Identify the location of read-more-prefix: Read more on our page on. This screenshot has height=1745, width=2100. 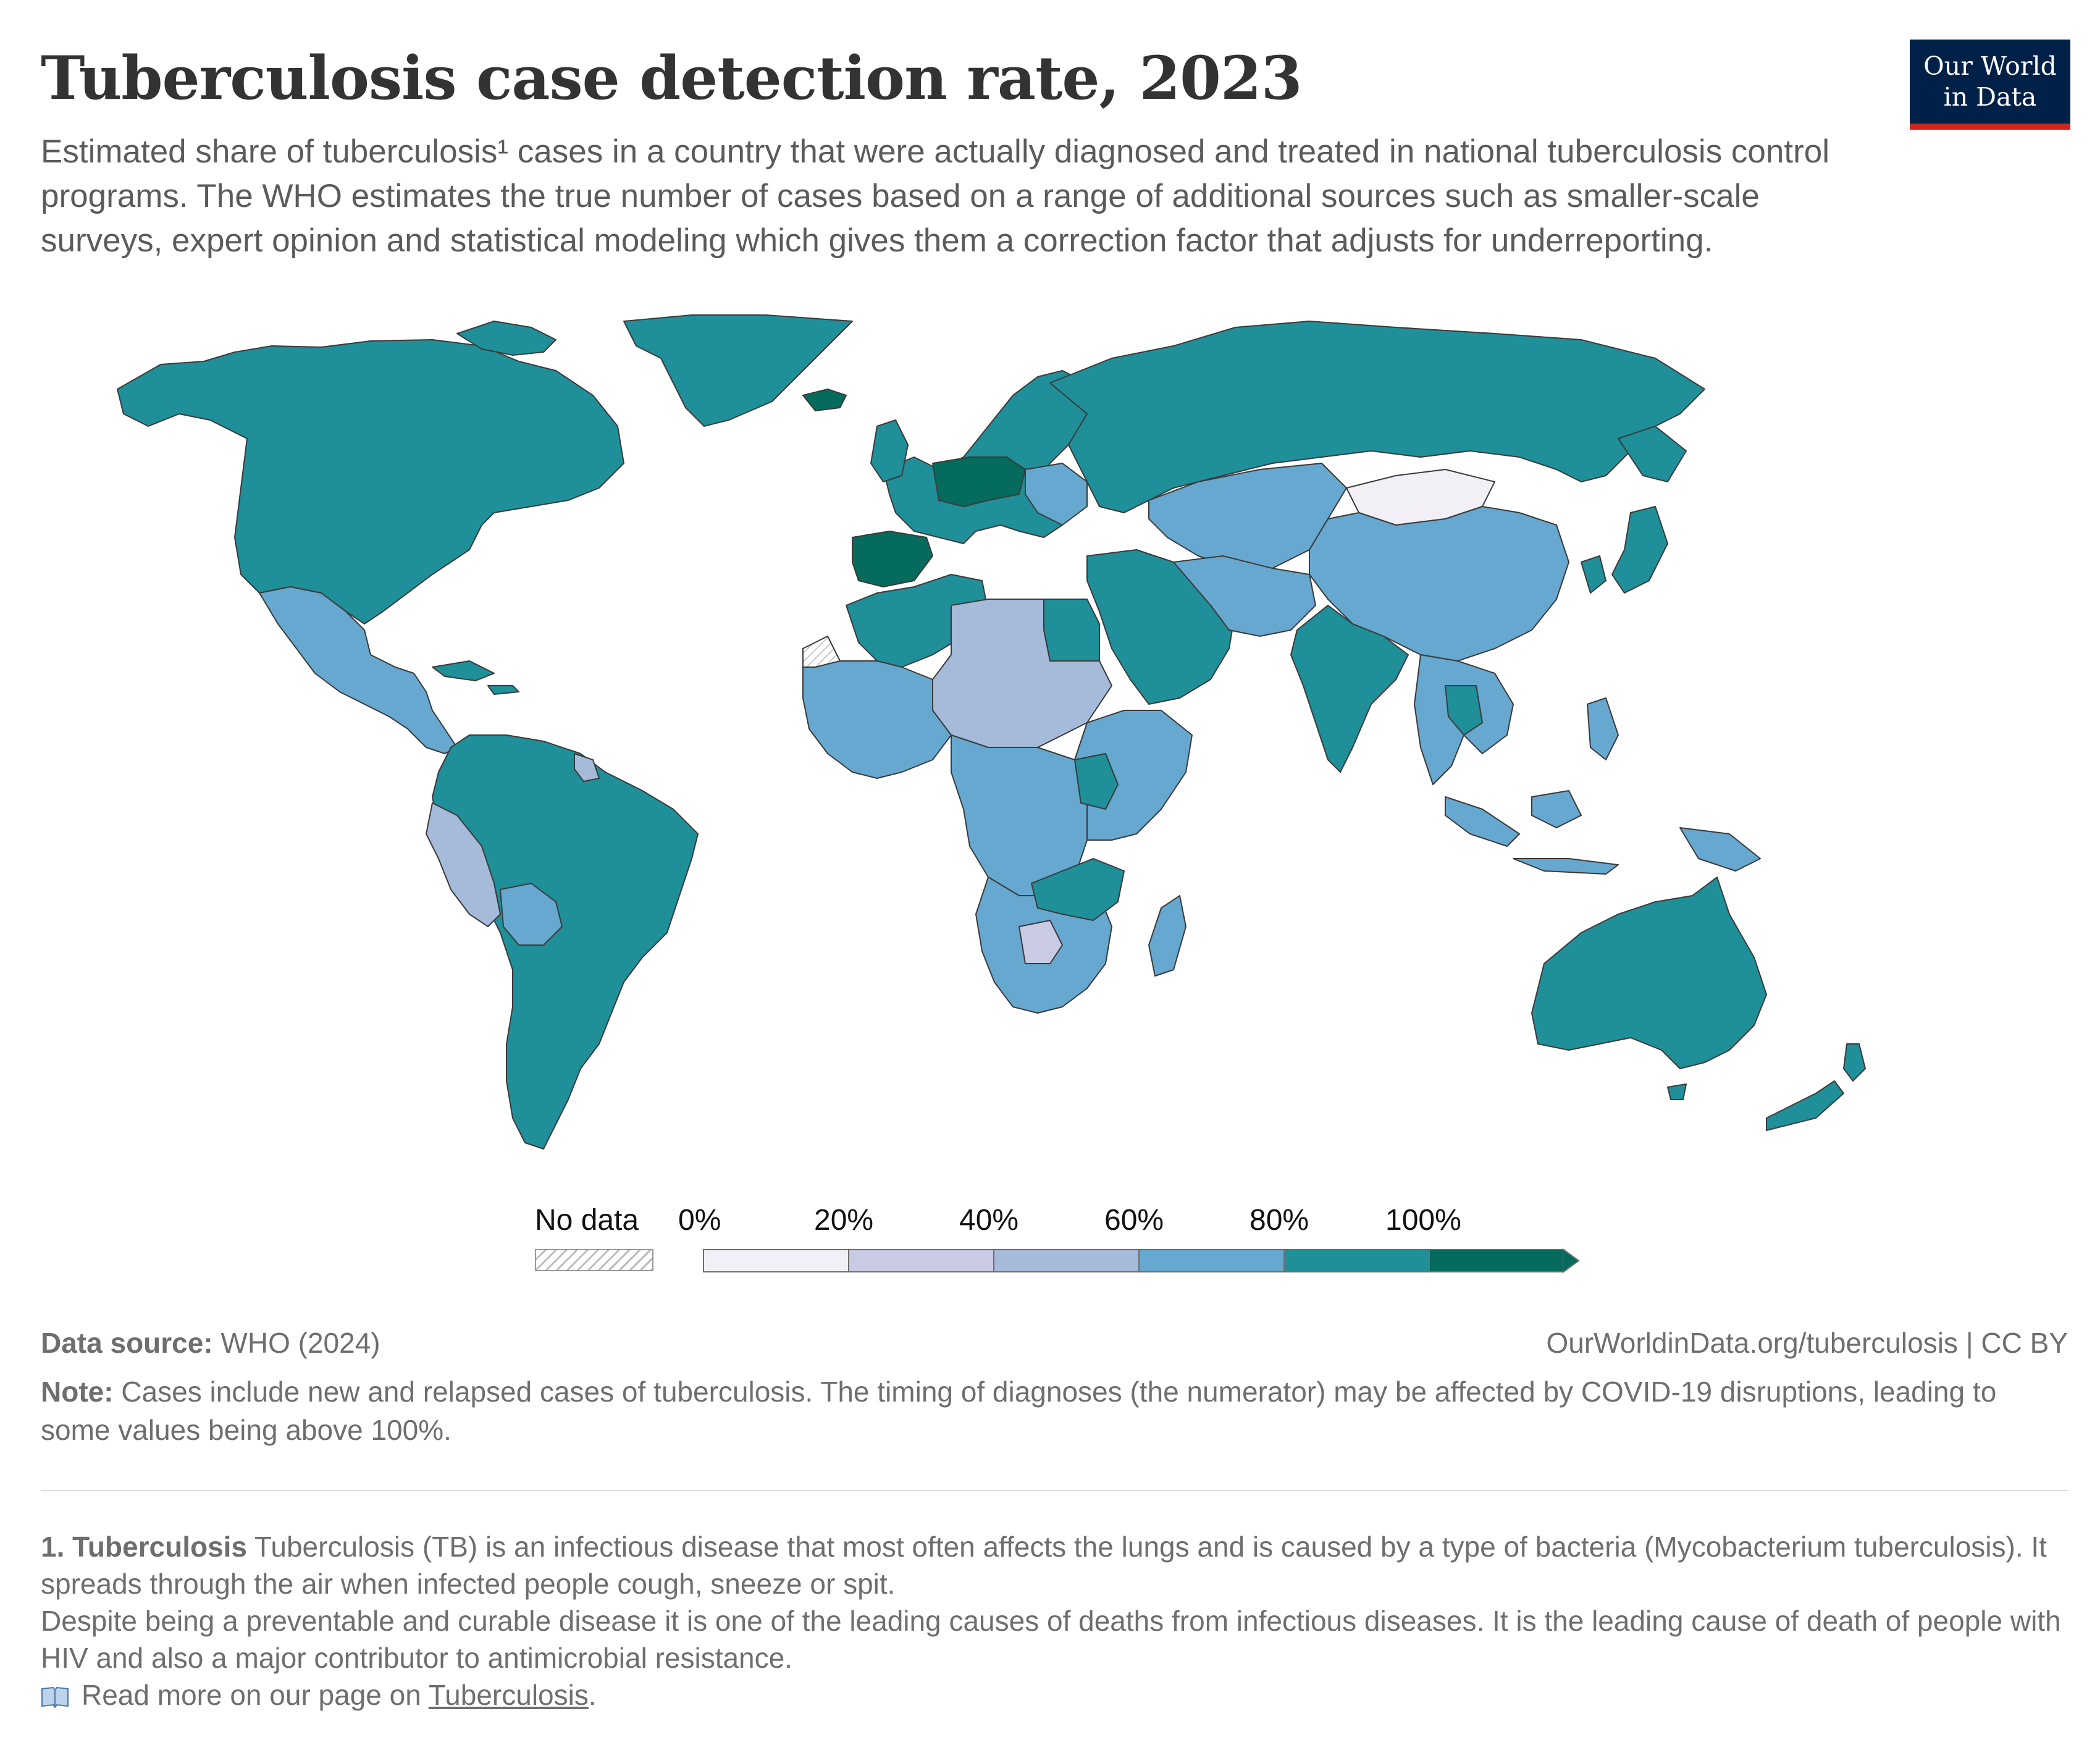
(256, 1695).